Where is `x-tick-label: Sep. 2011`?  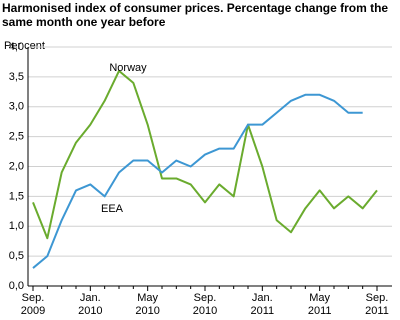
x-tick-label: Sep. 2011 is located at coordinates (377, 304).